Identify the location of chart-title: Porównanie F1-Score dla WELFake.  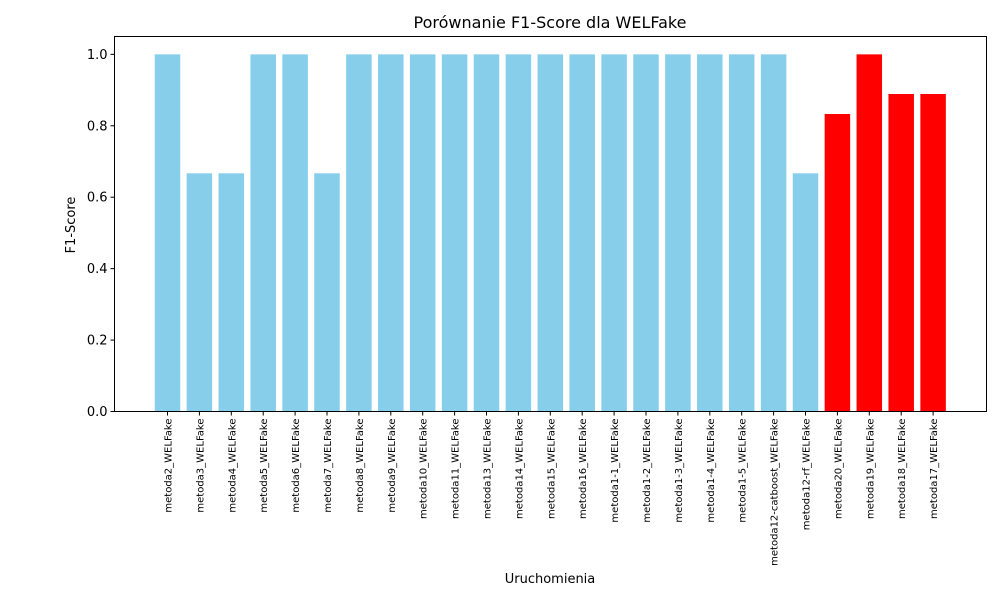
(550, 22).